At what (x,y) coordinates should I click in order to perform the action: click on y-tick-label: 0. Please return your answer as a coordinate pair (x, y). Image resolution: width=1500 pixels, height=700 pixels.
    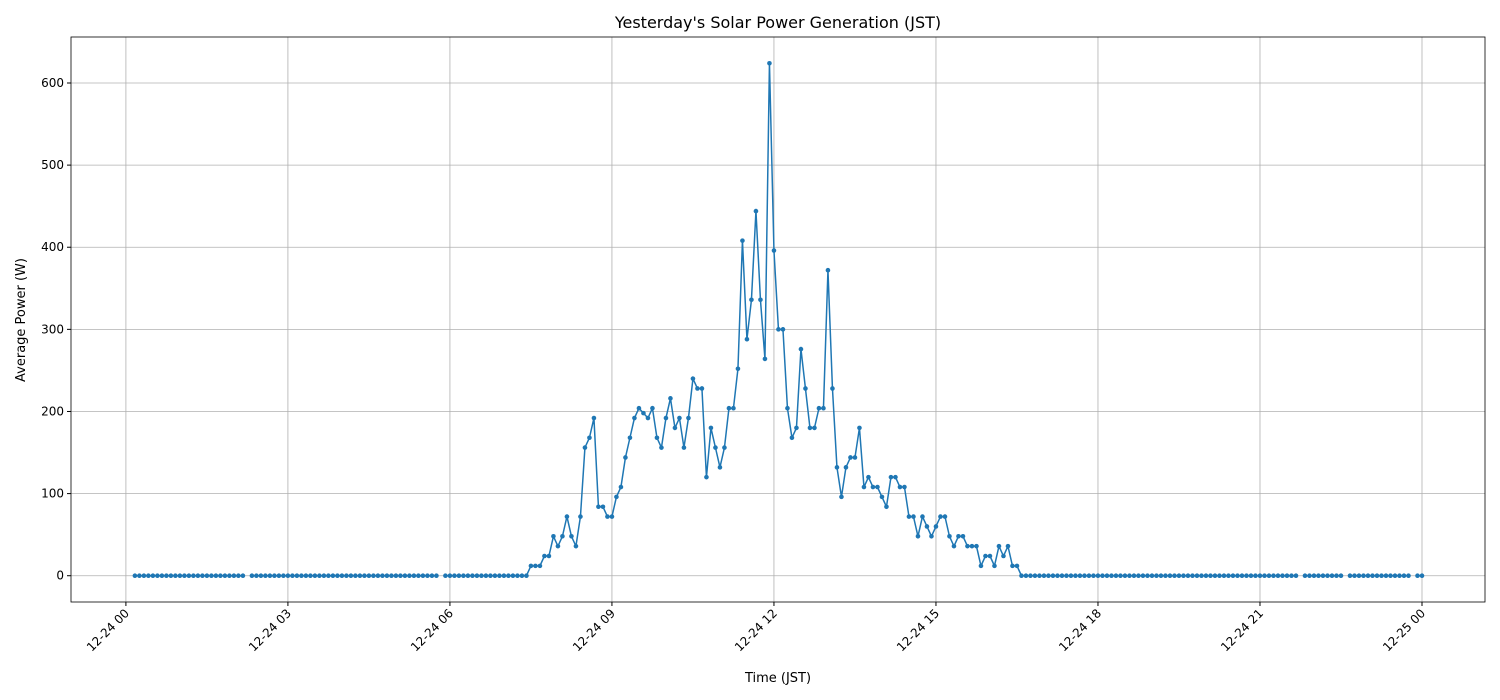
    Looking at the image, I should click on (60, 576).